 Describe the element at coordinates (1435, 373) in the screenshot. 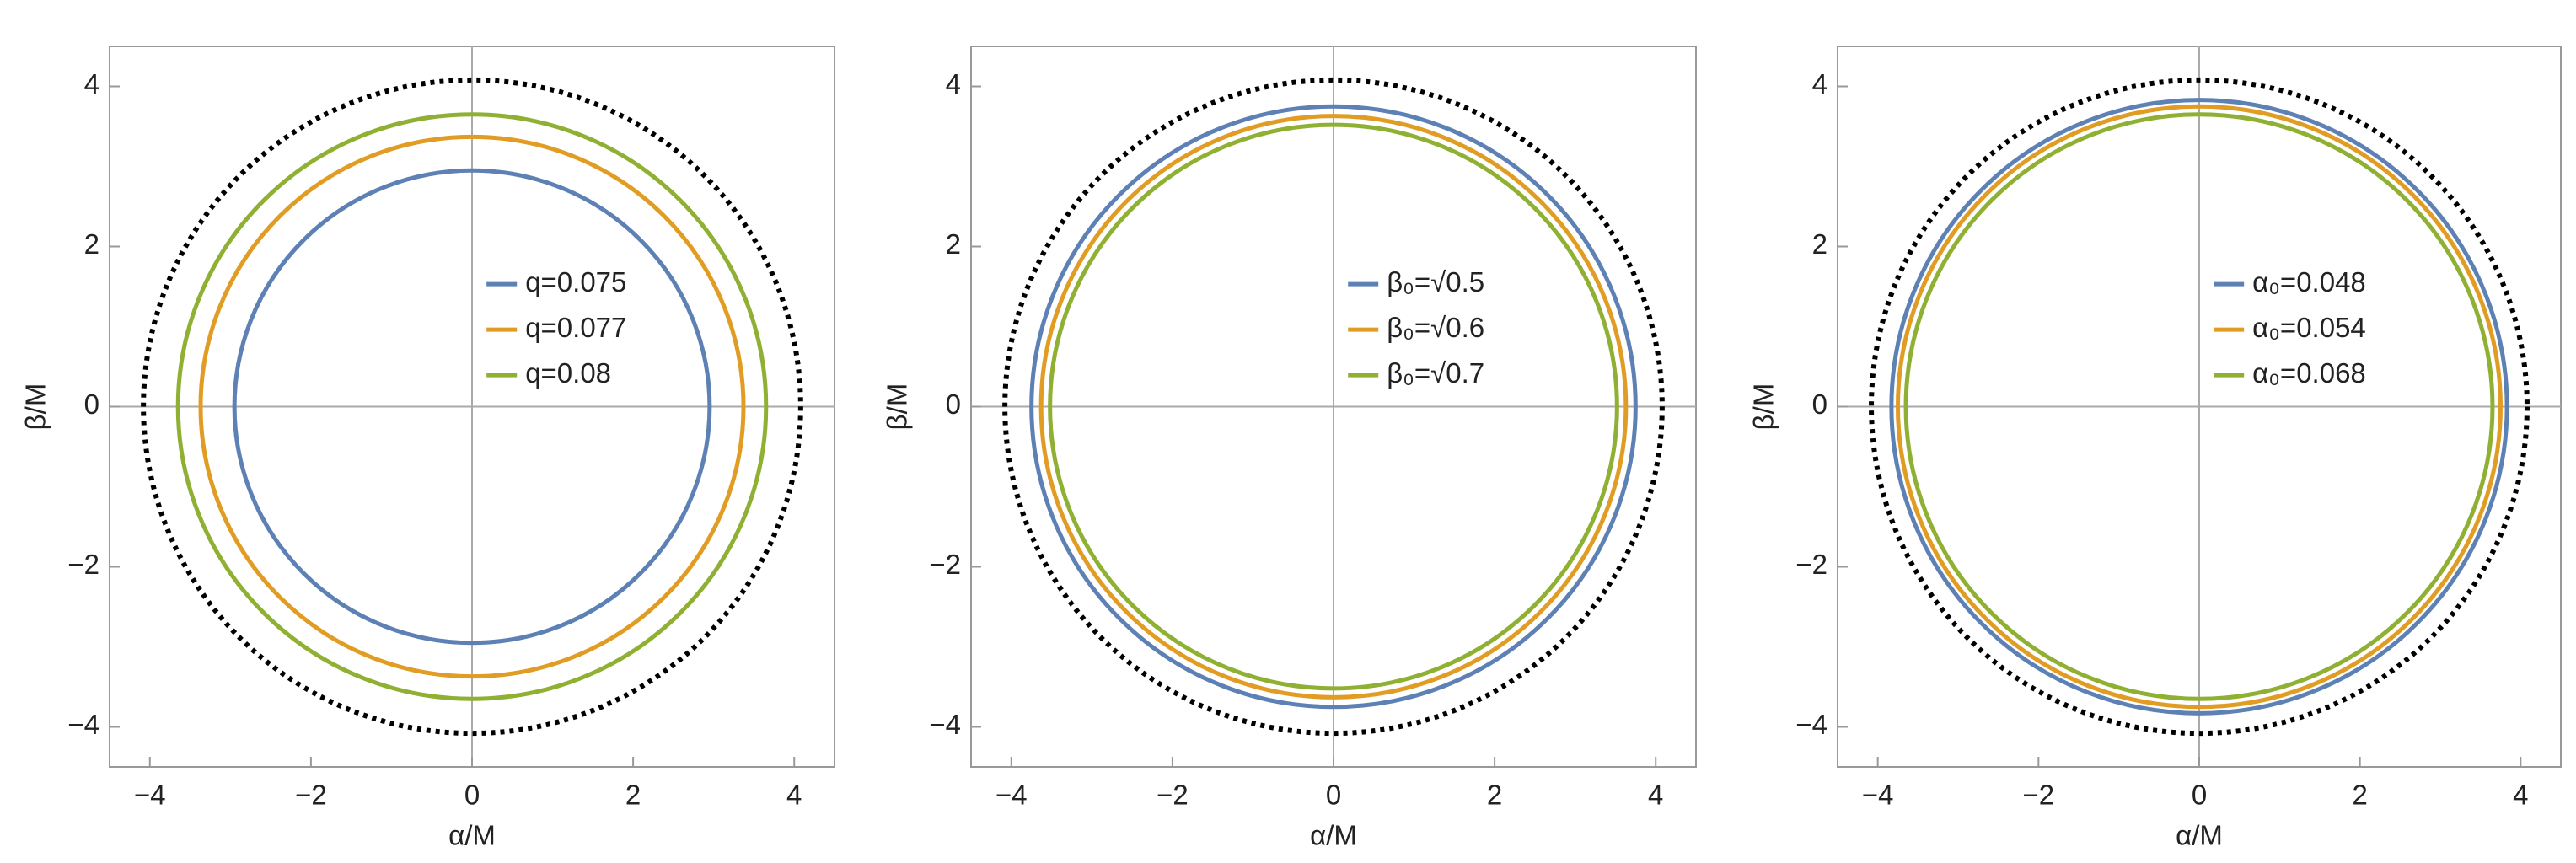

I see `legend-label: β₀=√0.7` at that location.